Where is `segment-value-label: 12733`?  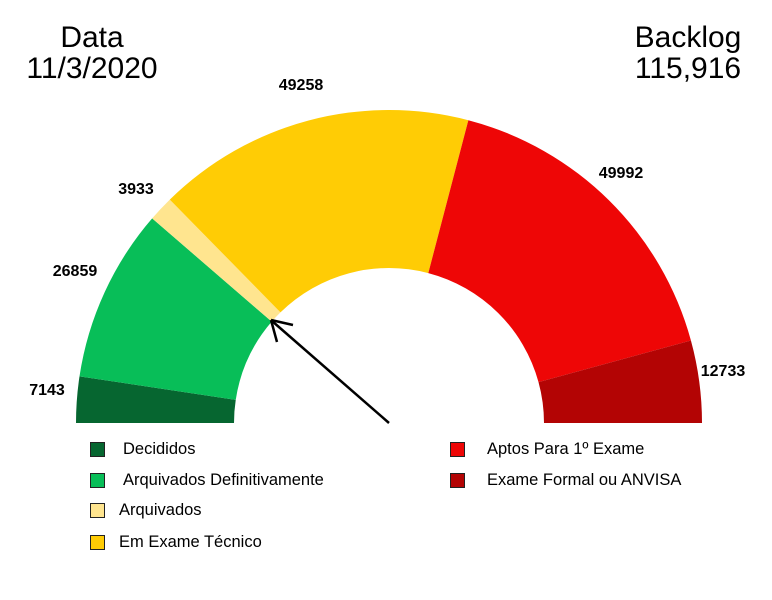 segment-value-label: 12733 is located at coordinates (723, 371).